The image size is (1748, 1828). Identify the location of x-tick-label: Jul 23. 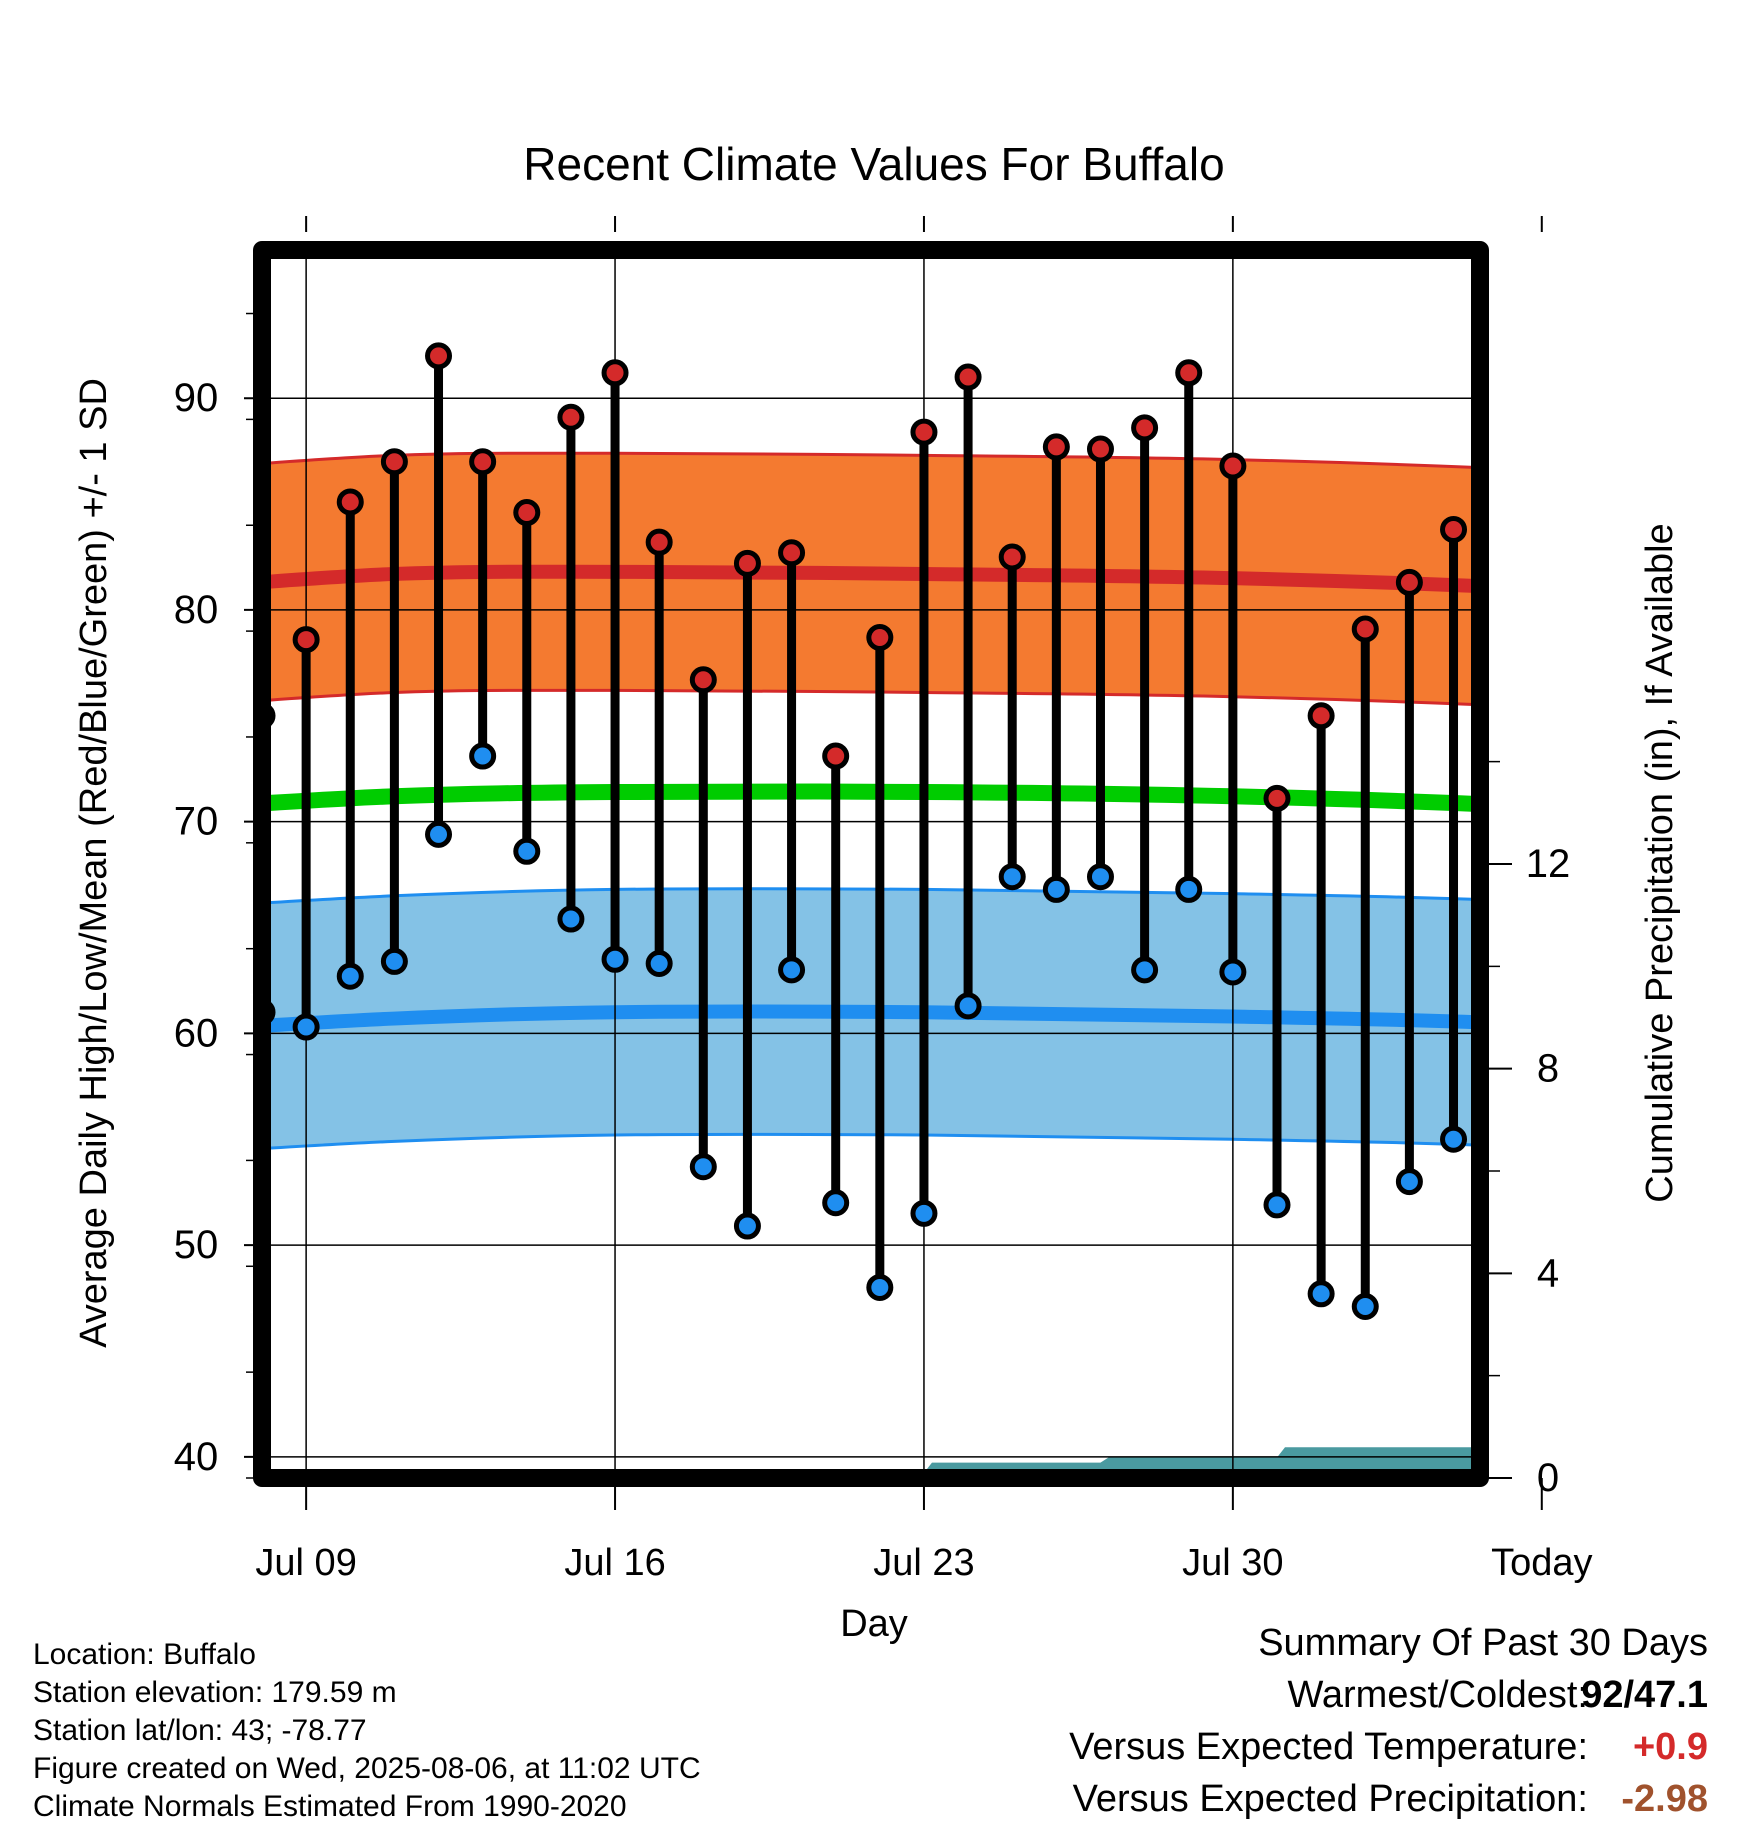
(923, 1563).